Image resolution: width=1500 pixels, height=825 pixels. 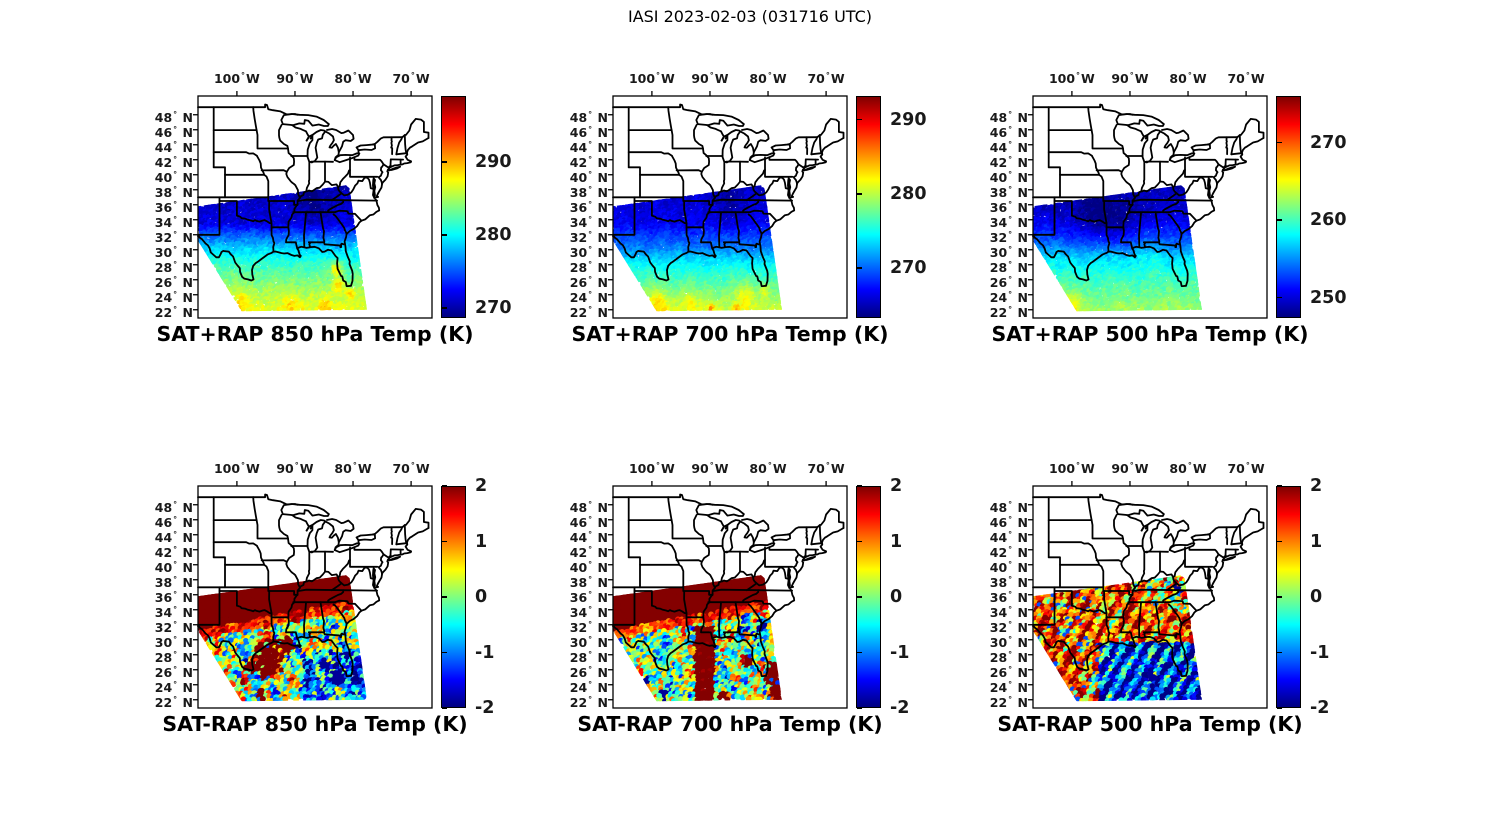 I want to click on panel-title: SAT-RAP 700 hPa Temp (K), so click(x=730, y=724).